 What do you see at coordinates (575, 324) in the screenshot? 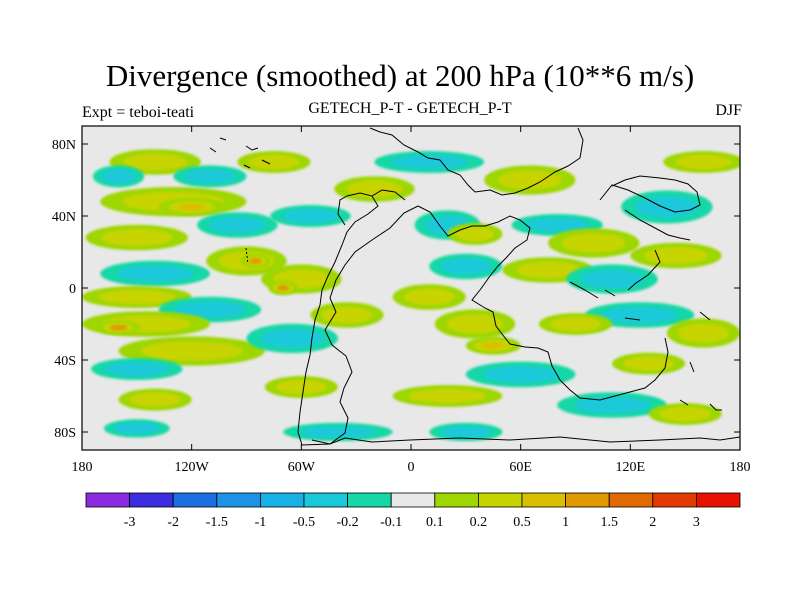
I see `contour-blob-45-mid` at bounding box center [575, 324].